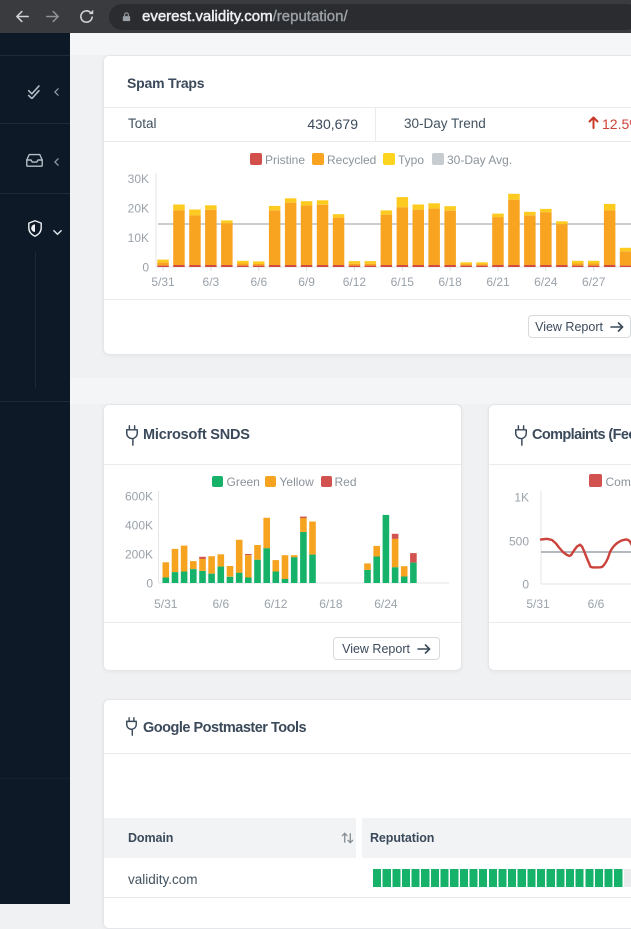 This screenshot has height=929, width=631. What do you see at coordinates (519, 542) in the screenshot?
I see `svg-text: 500` at bounding box center [519, 542].